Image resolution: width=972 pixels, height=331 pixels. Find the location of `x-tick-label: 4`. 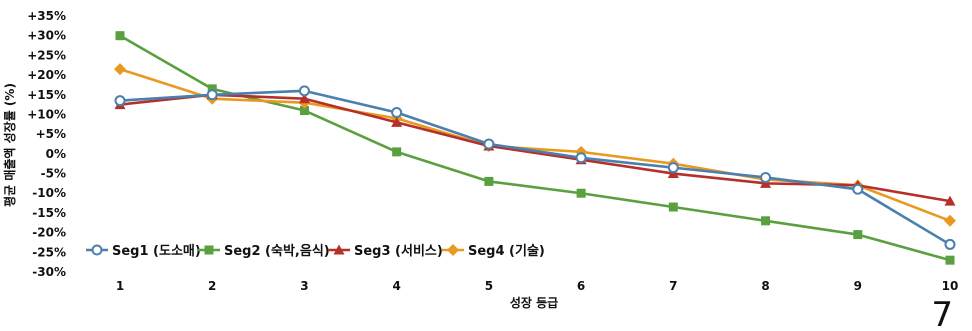

x-tick-label: 4 is located at coordinates (396, 286).